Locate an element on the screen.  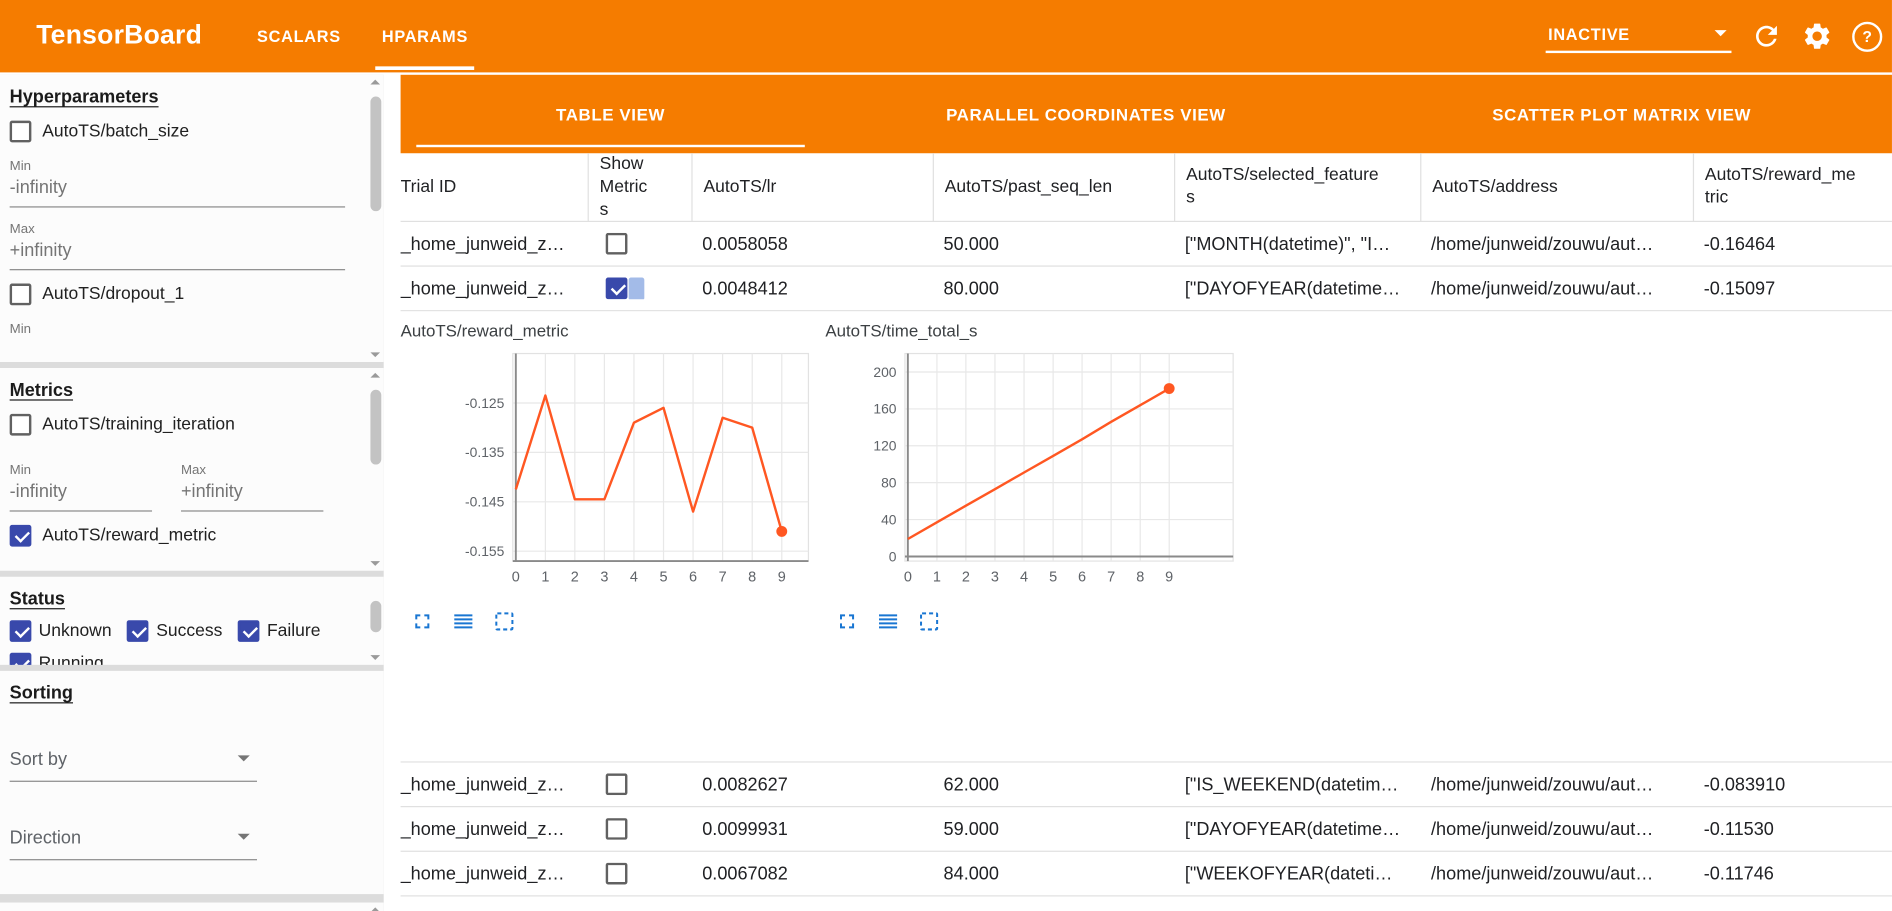
col-show-metrics: Show Metrics is located at coordinates (639, 187).